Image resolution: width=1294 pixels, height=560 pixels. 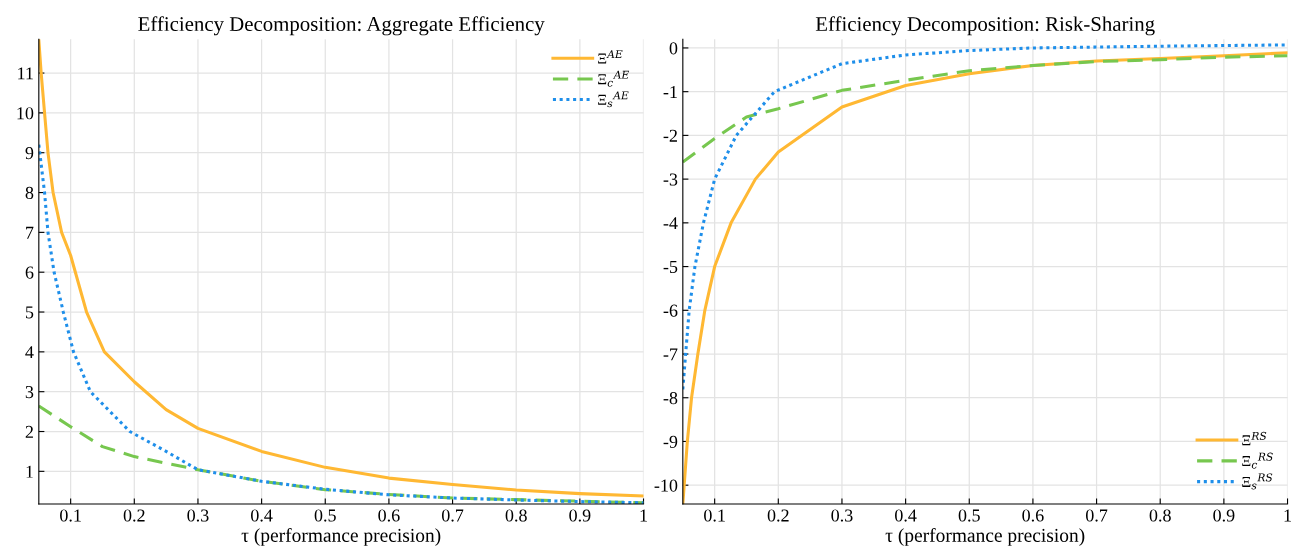 What do you see at coordinates (25, 113) in the screenshot?
I see `y-tick-label: 10` at bounding box center [25, 113].